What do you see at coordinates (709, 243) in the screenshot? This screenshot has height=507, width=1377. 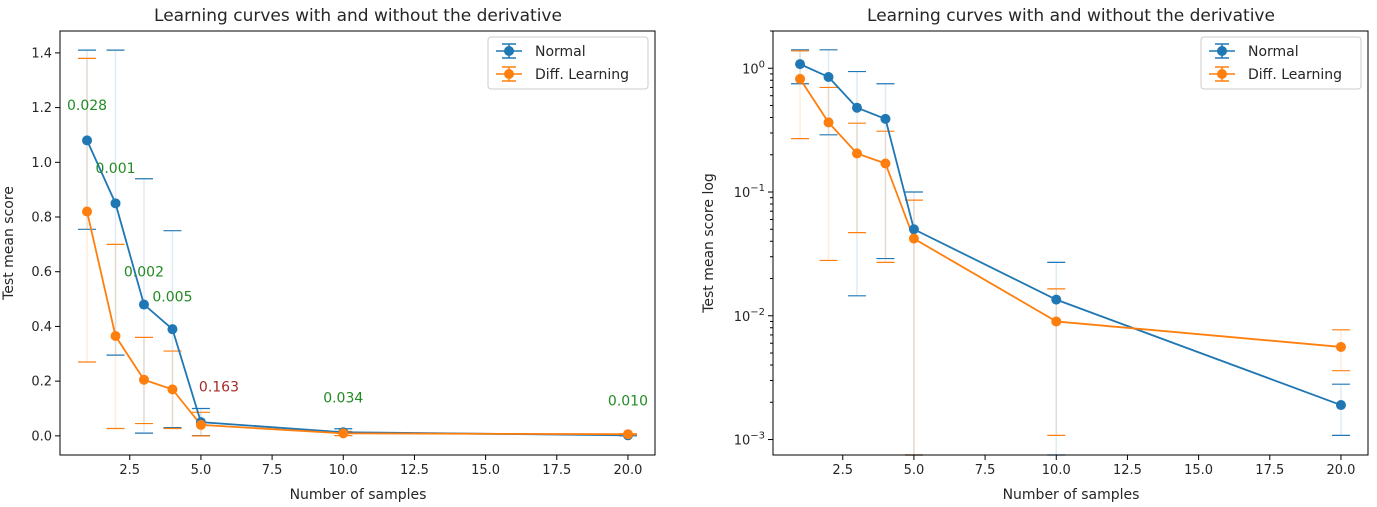 I see `y-axis-label: Test mean score log` at bounding box center [709, 243].